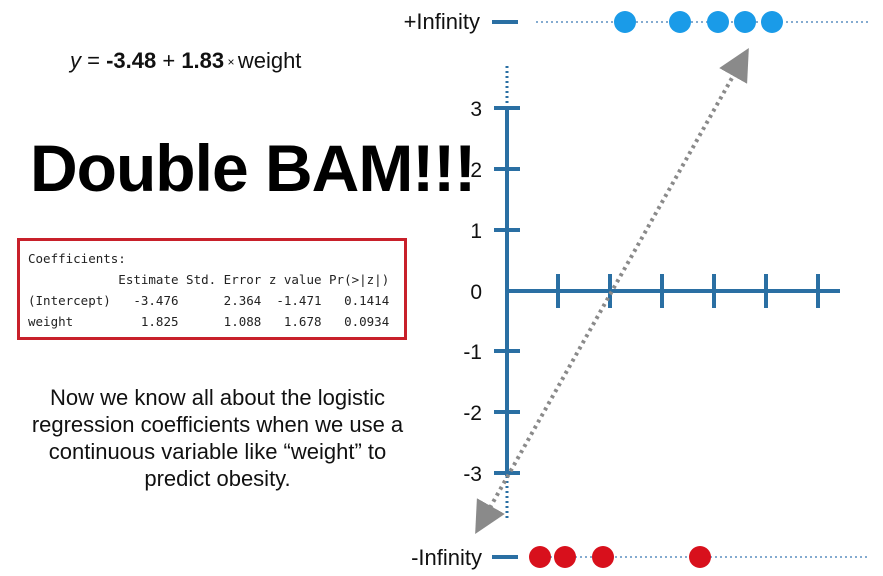 The width and height of the screenshot is (883, 576). I want to click on y-tick-label: 3, so click(476, 109).